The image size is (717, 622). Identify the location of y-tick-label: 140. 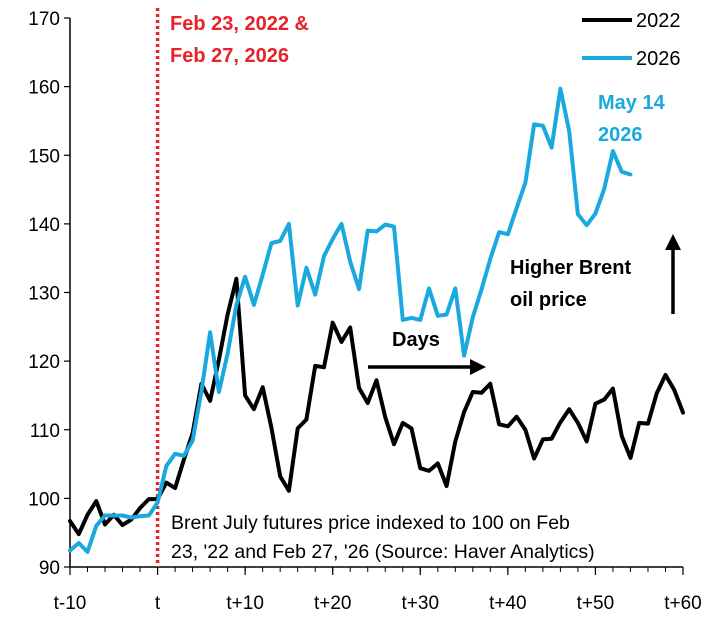
(44, 225).